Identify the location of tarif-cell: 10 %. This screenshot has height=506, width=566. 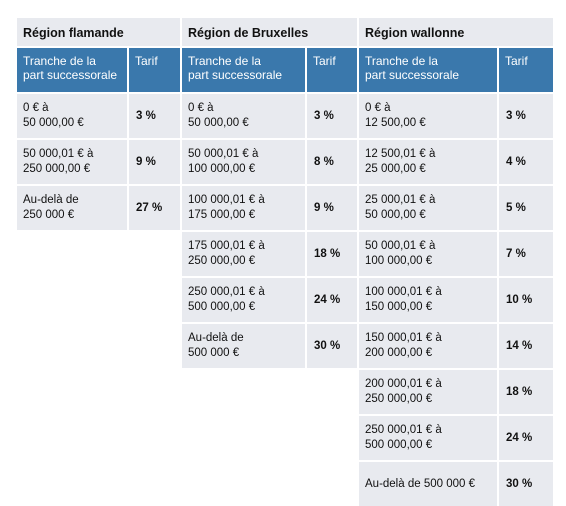
(526, 300).